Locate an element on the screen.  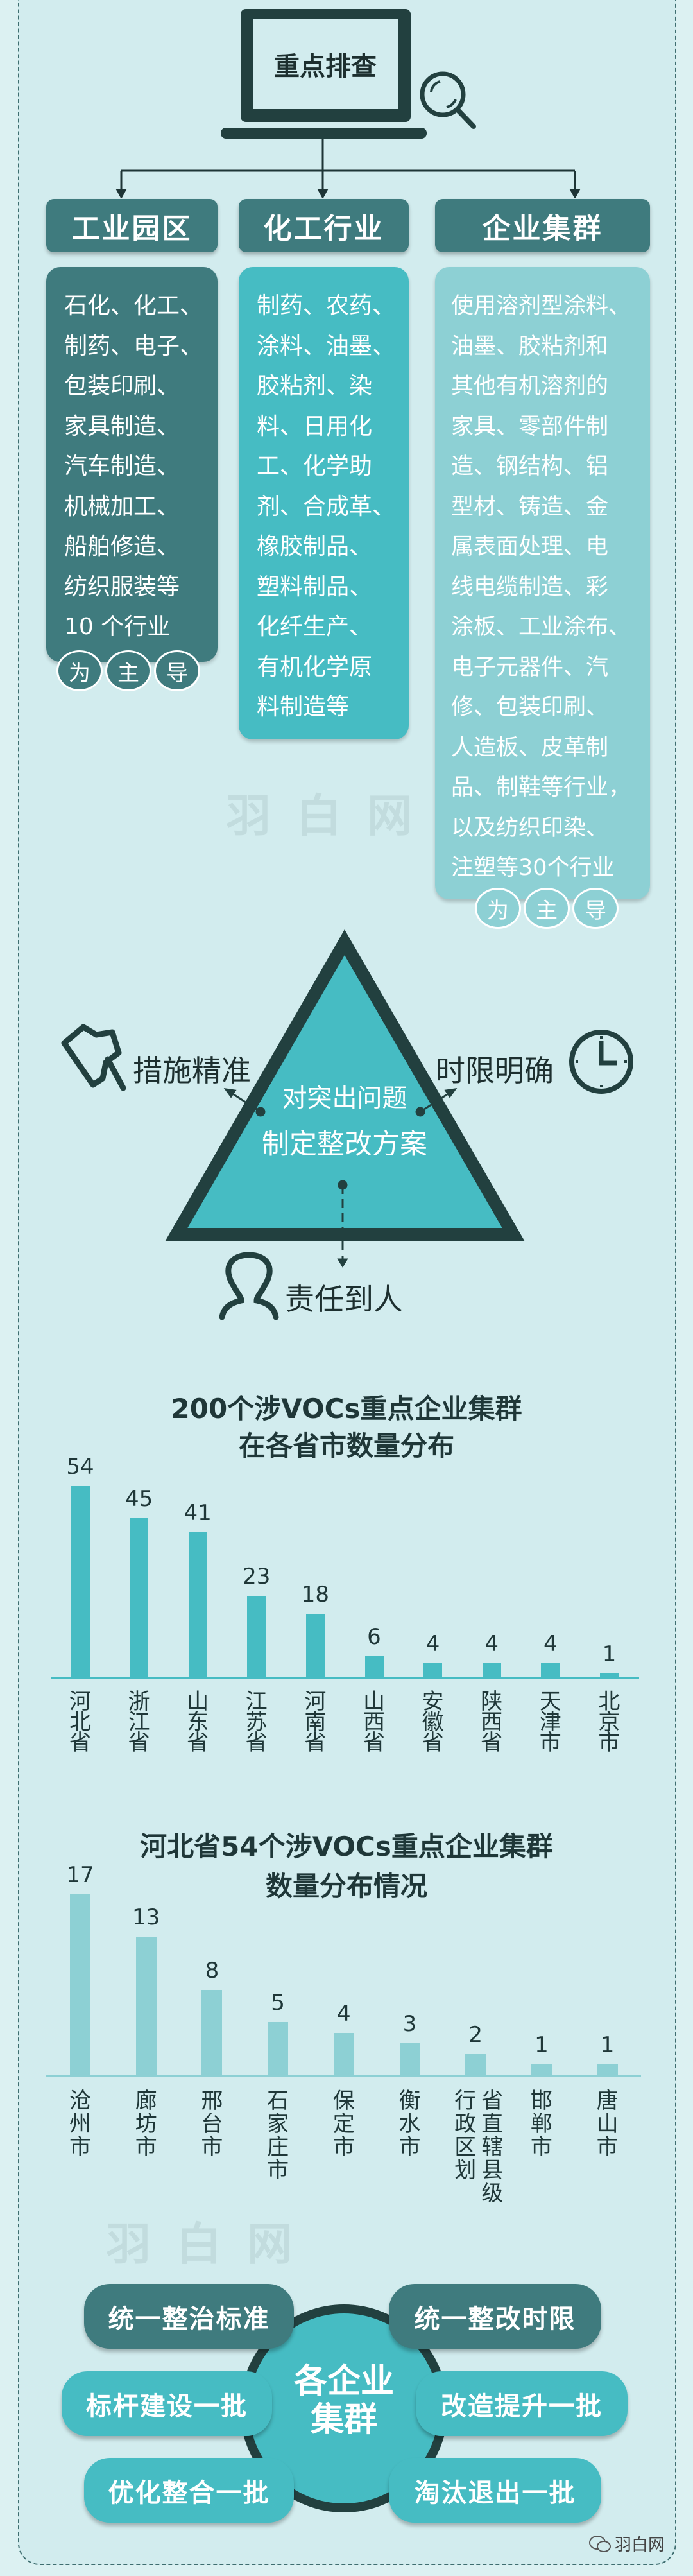
list-line: 油墨、胶粘剂和 is located at coordinates (530, 346).